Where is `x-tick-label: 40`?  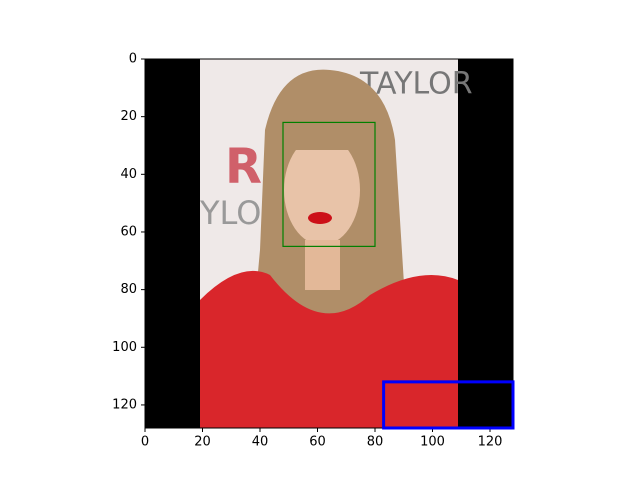 x-tick-label: 40 is located at coordinates (260, 442).